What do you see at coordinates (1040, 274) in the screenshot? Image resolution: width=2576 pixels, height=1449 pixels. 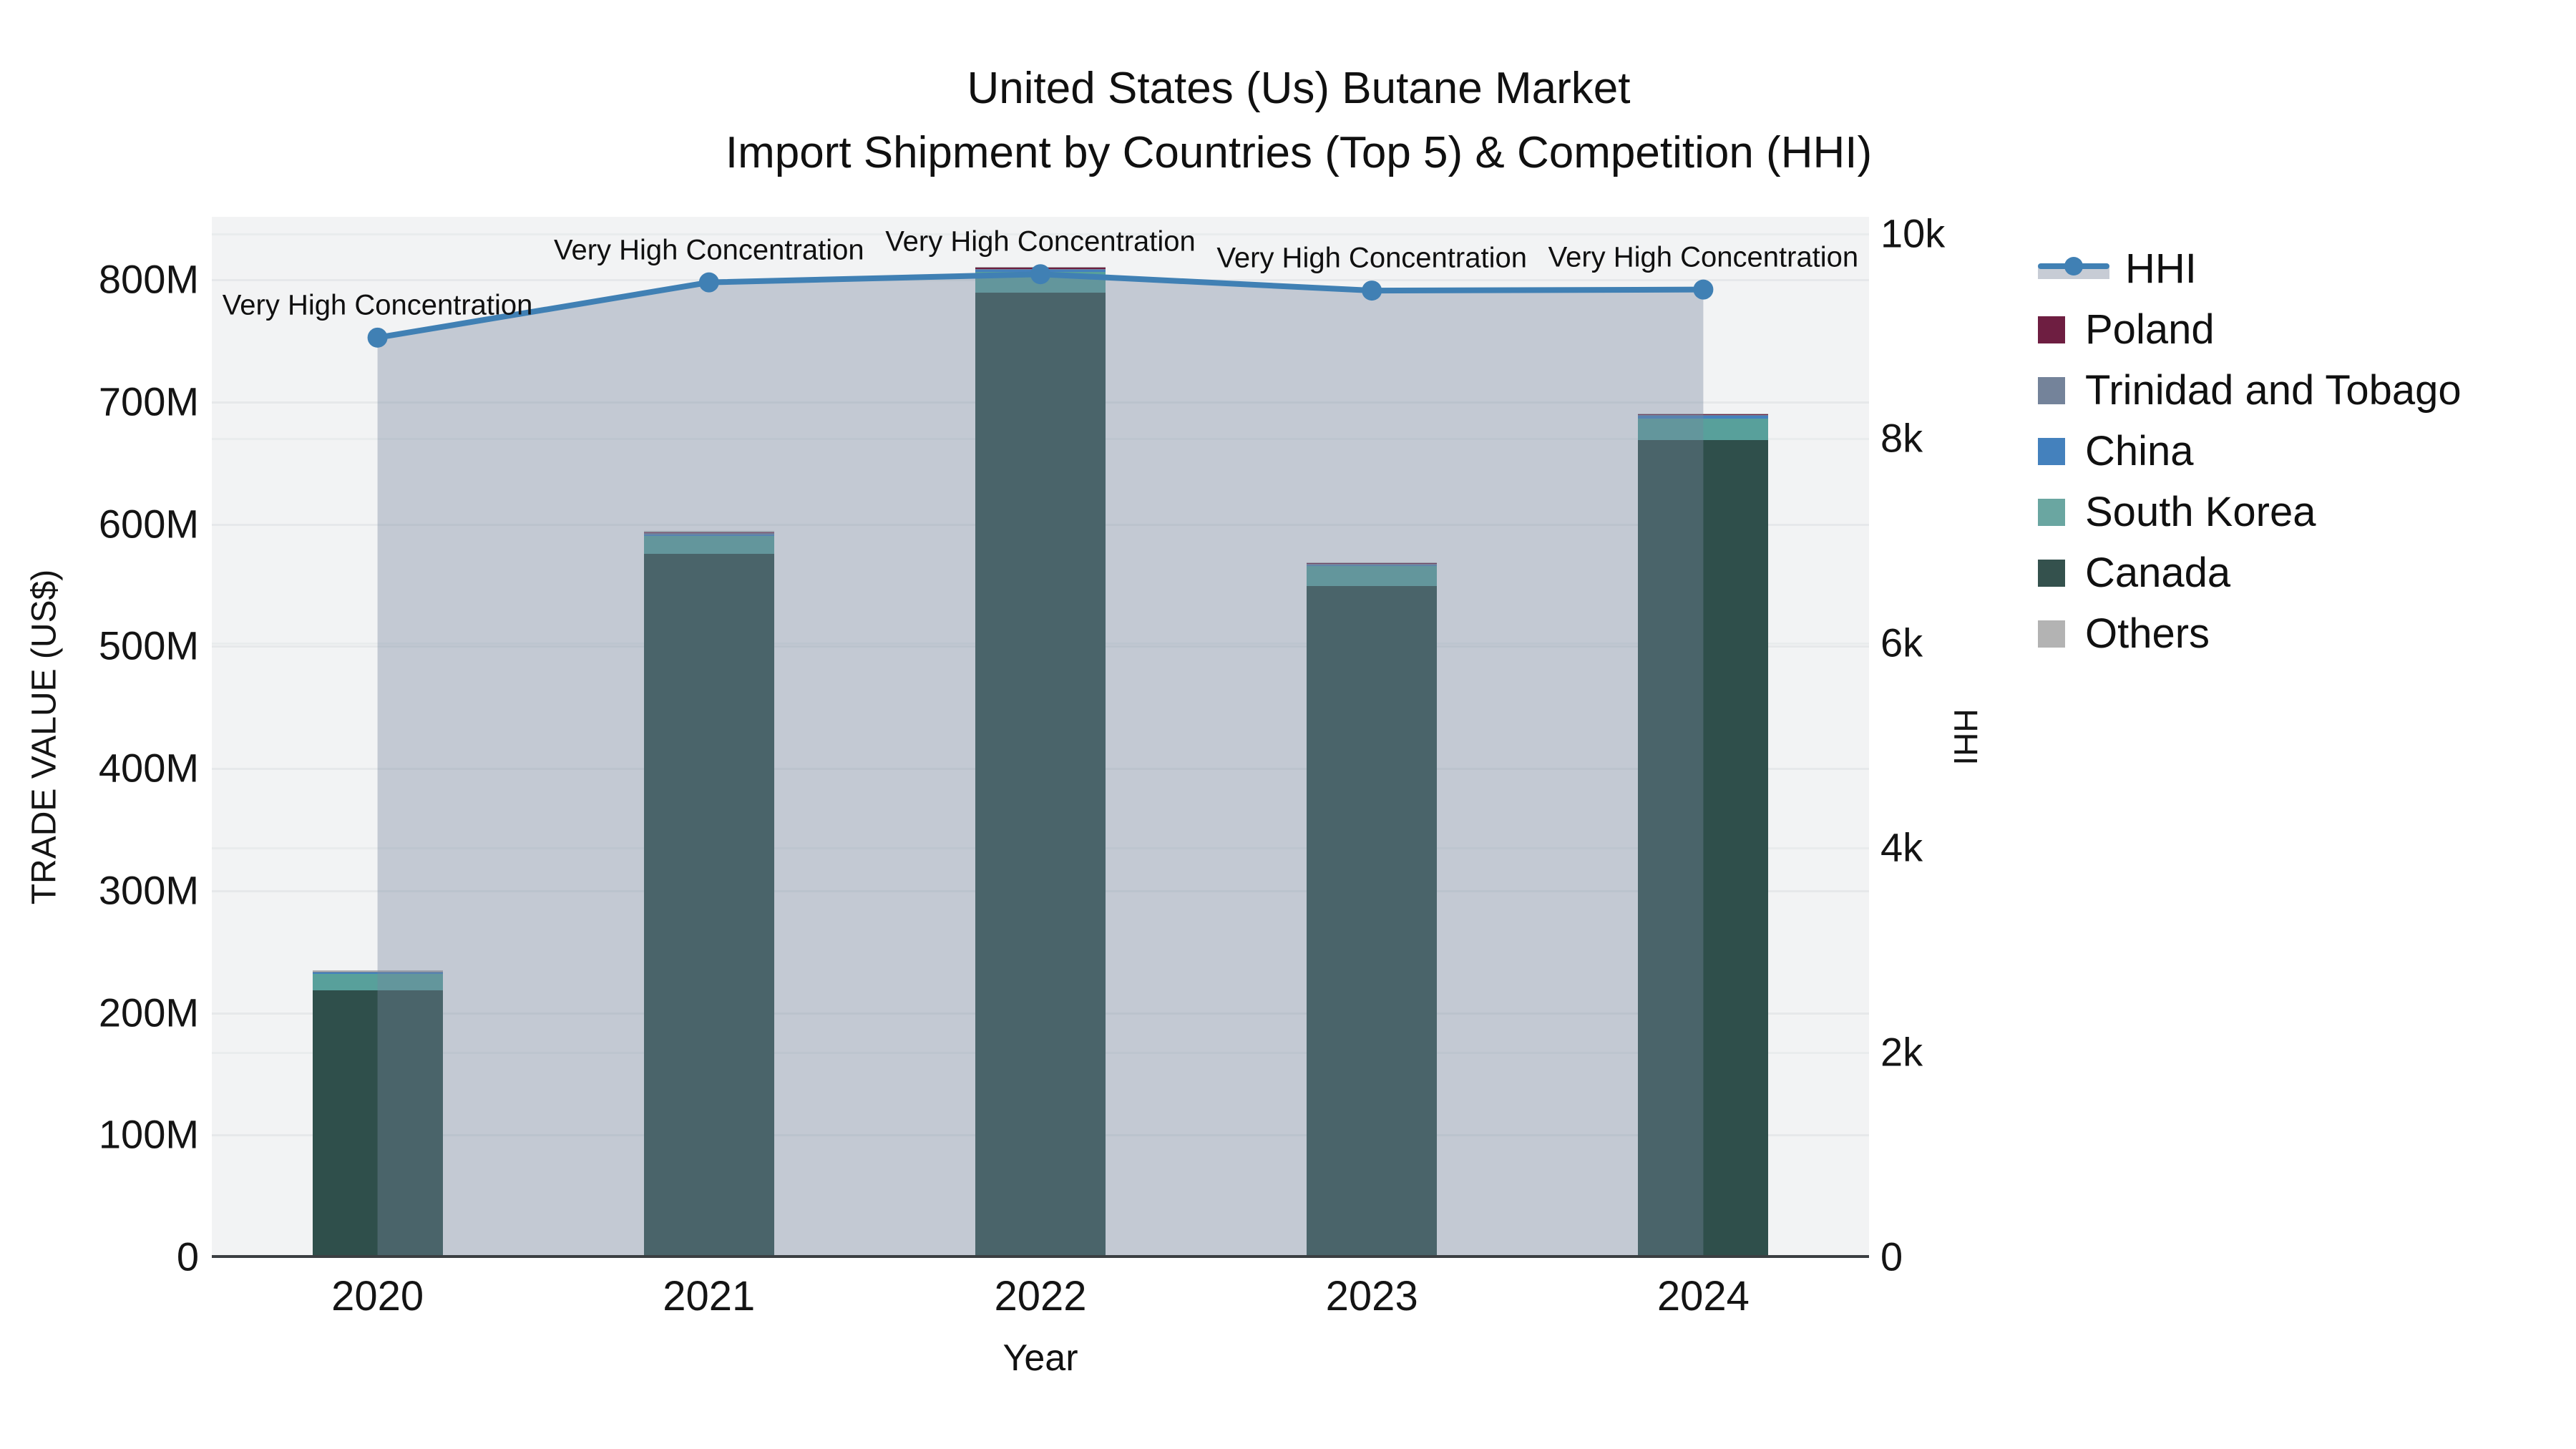 I see `hhi-marker-2022` at bounding box center [1040, 274].